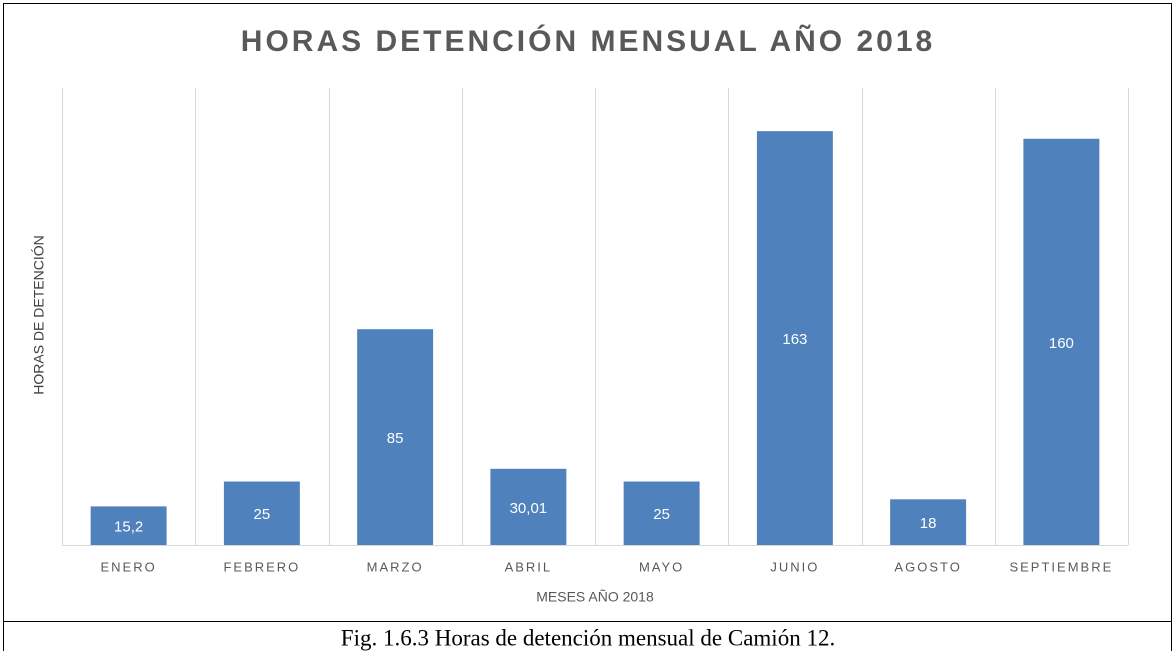  I want to click on value-label: 30,01, so click(529, 508).